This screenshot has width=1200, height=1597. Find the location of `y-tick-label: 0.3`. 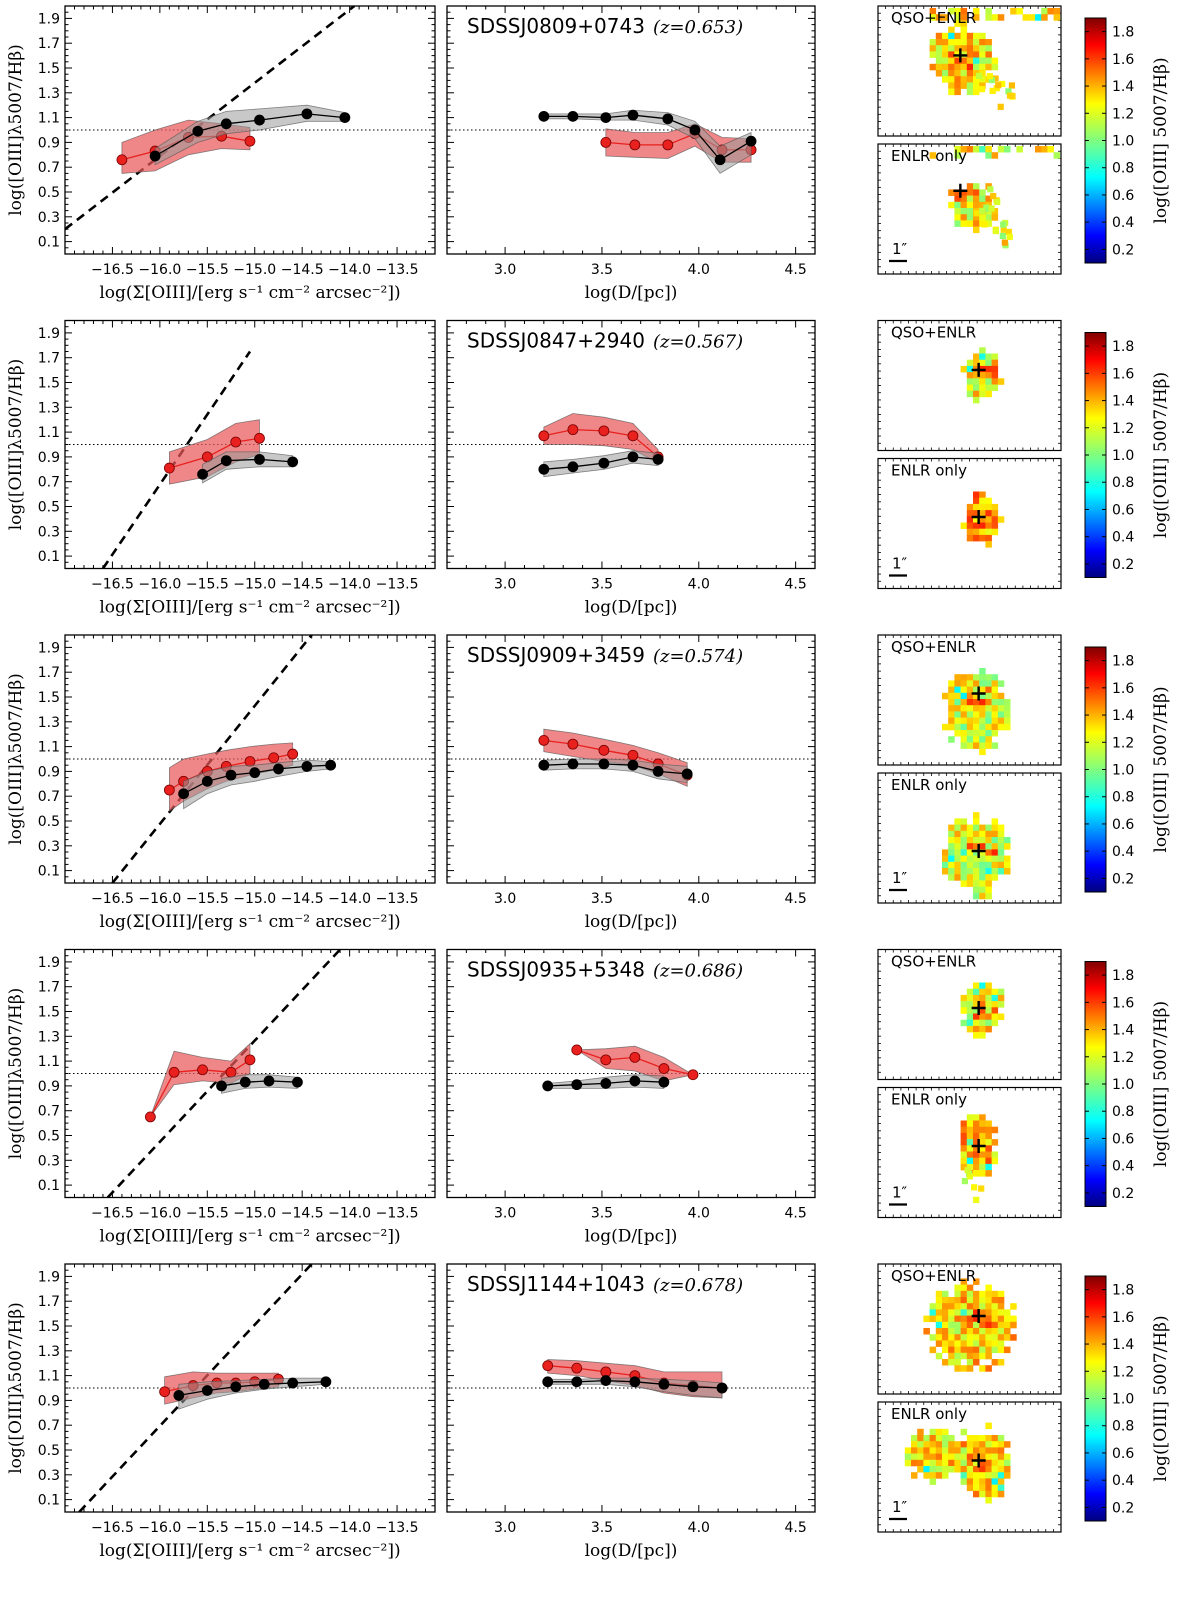

y-tick-label: 0.3 is located at coordinates (49, 1476).